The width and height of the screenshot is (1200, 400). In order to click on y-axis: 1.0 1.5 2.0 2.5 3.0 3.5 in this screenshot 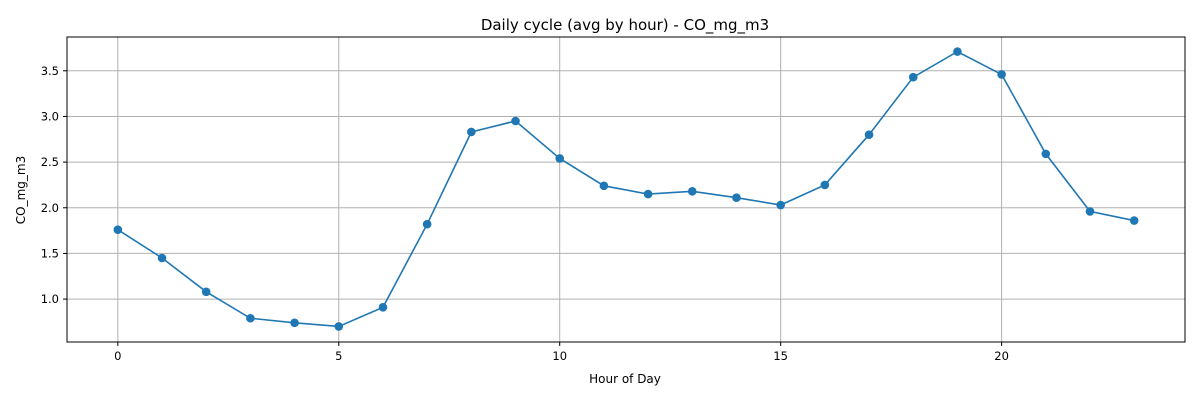, I will do `click(54, 185)`.